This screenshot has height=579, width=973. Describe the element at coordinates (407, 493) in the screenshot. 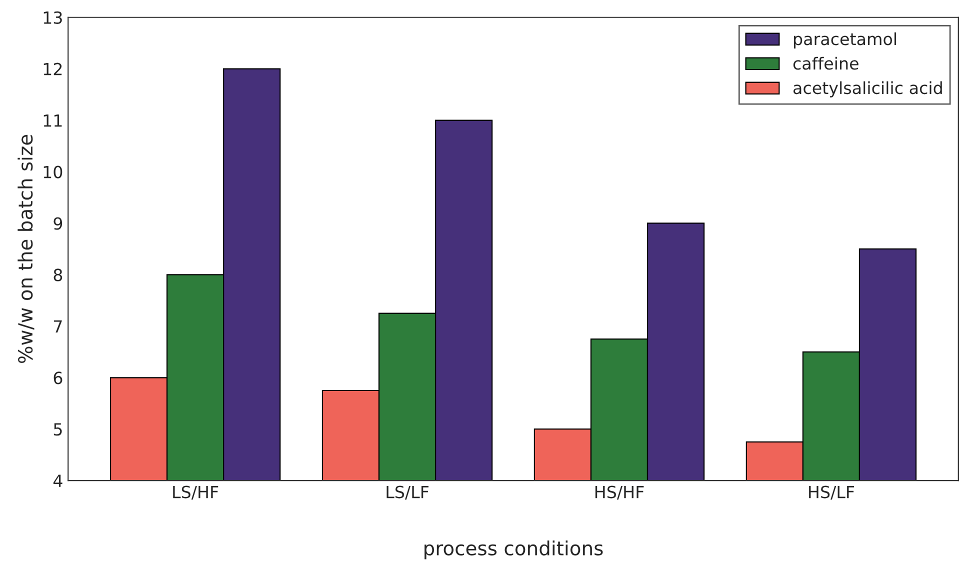

I see `x-tick-label: LS/LF` at that location.